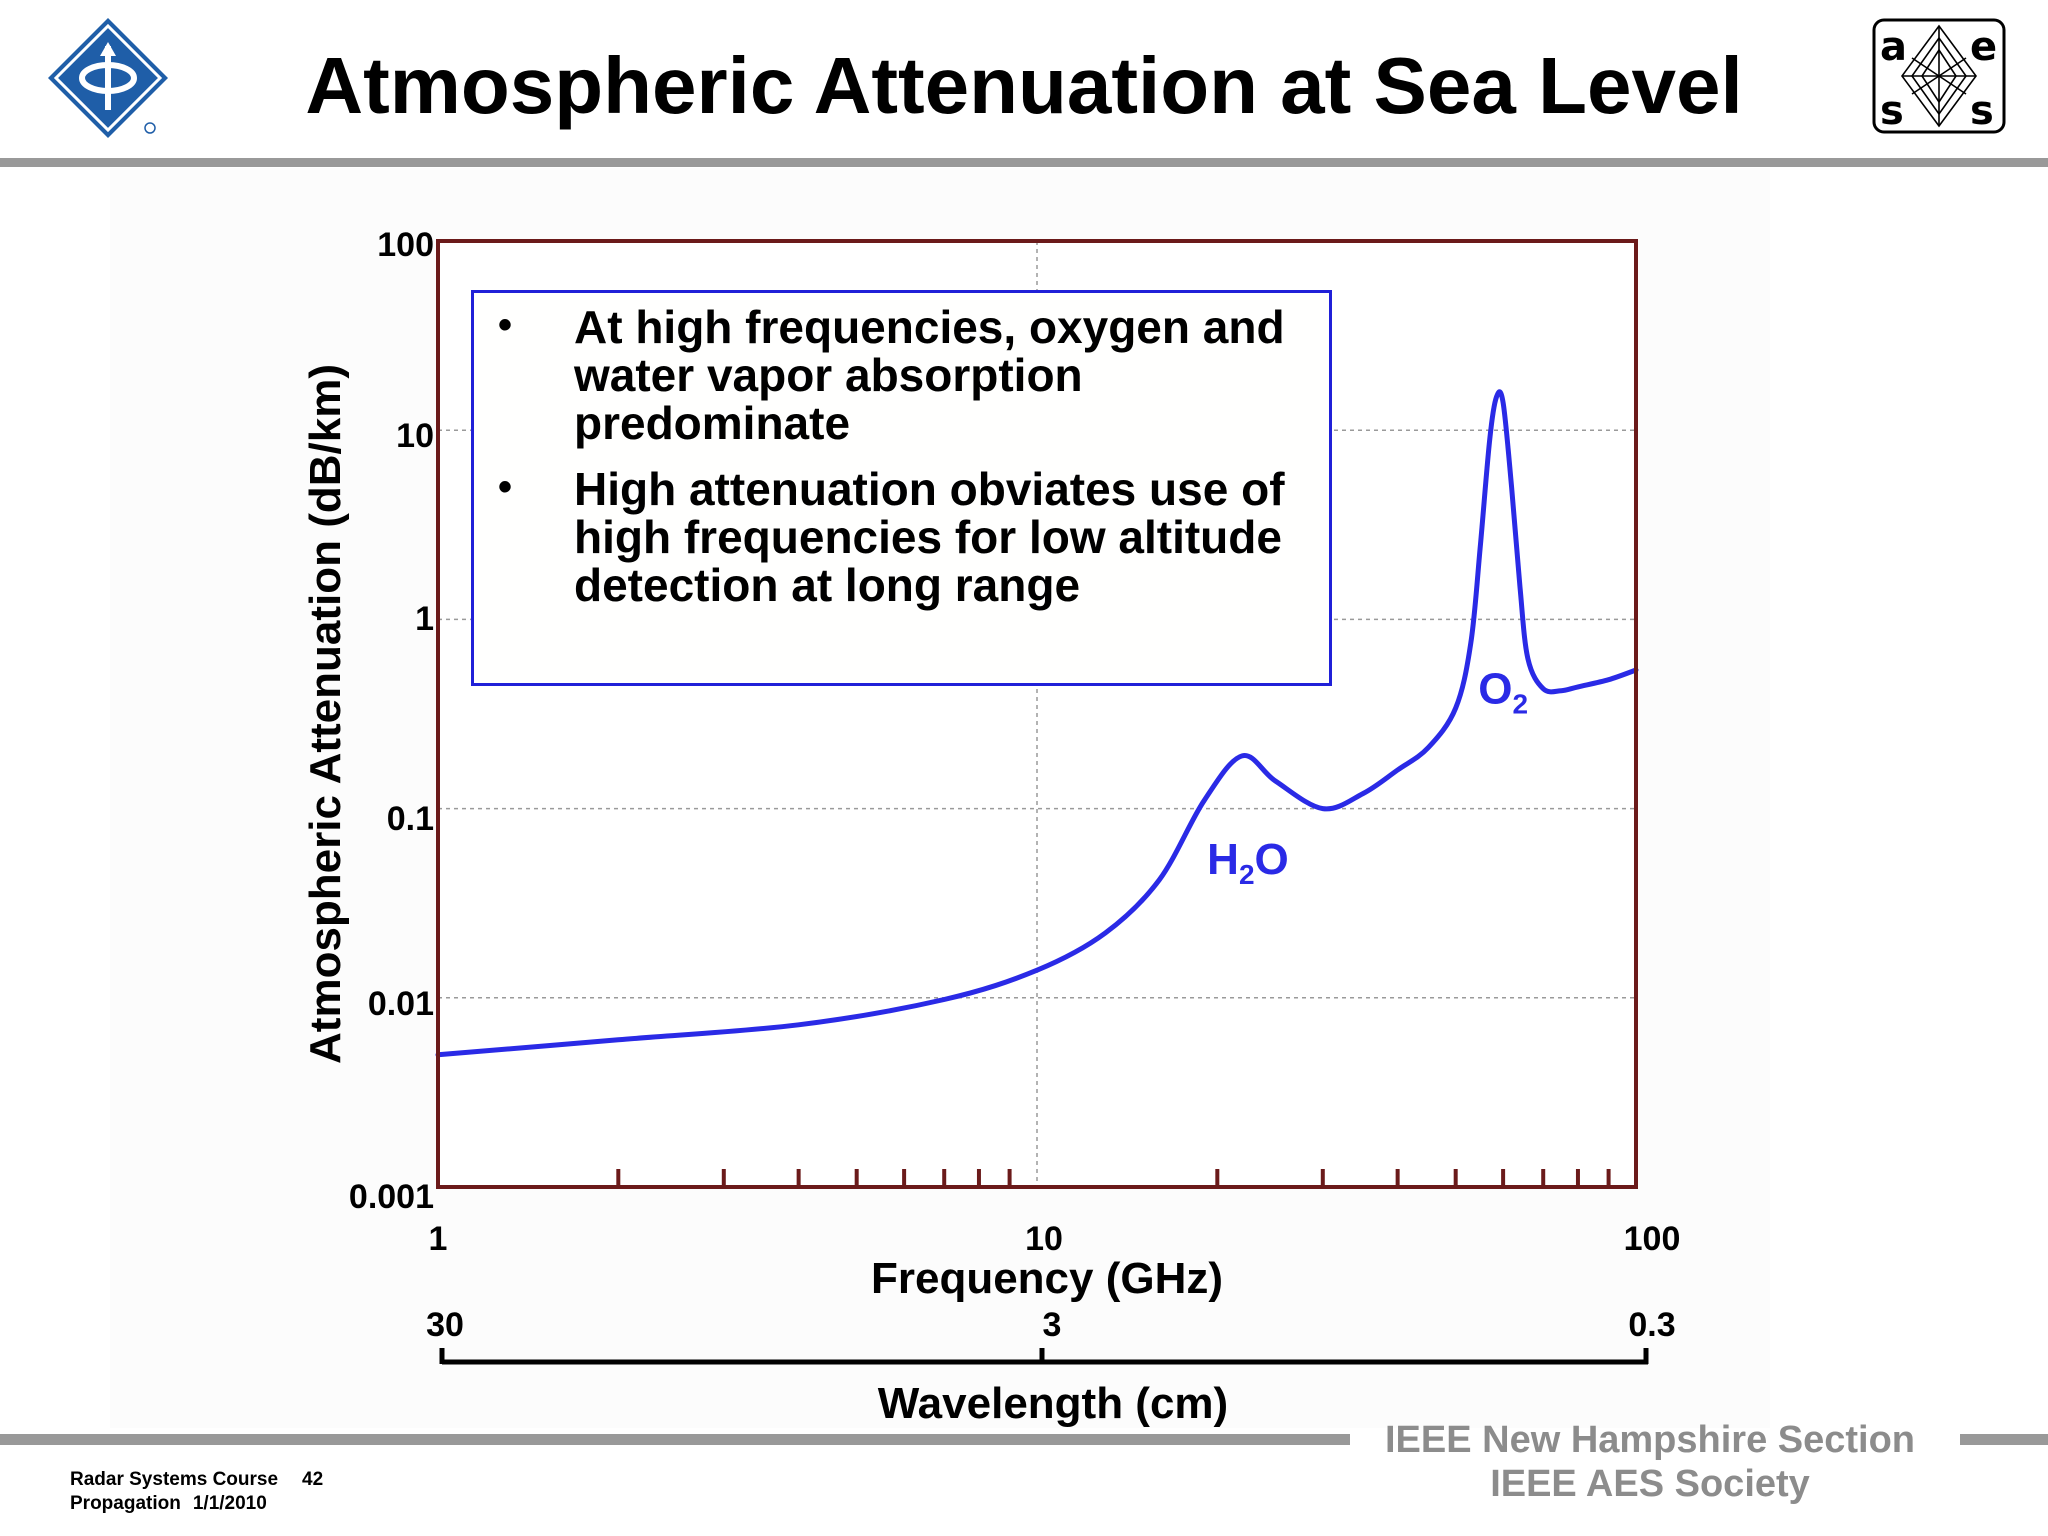 The height and width of the screenshot is (1536, 2048). Describe the element at coordinates (401, 1004) in the screenshot. I see `y-tick-label: 0.01` at that location.